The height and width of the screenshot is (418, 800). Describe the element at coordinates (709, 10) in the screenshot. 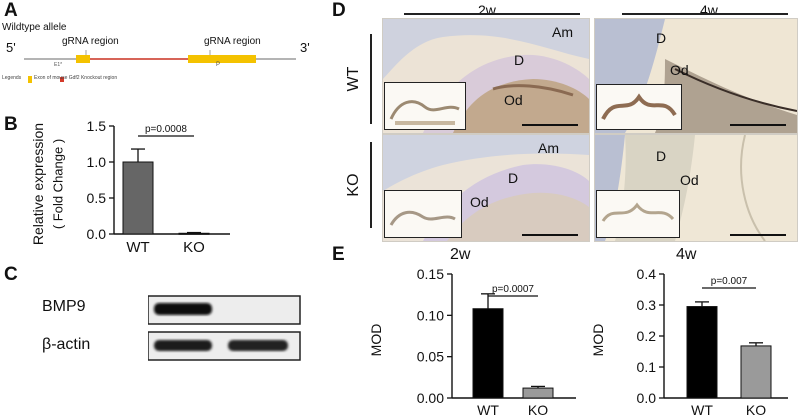

I see `col-header-4w: 4w` at that location.